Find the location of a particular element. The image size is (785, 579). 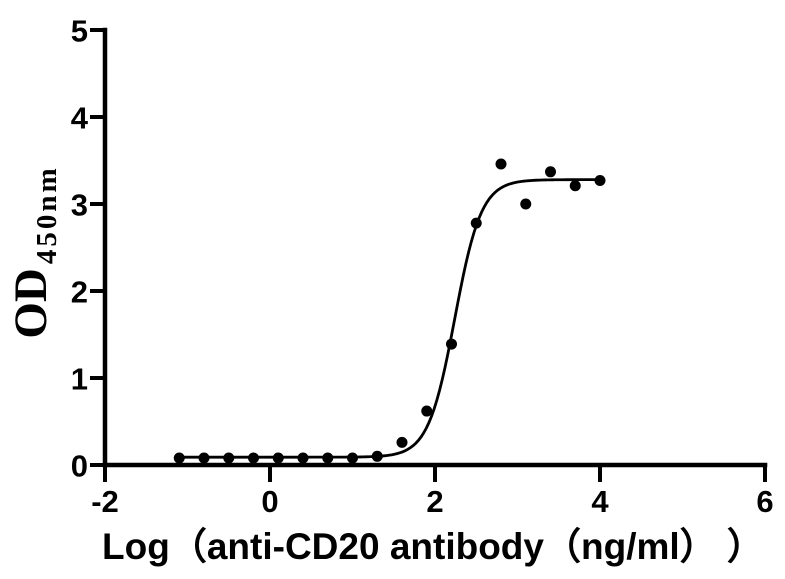

y-tick-label: 2 is located at coordinates (79, 292).